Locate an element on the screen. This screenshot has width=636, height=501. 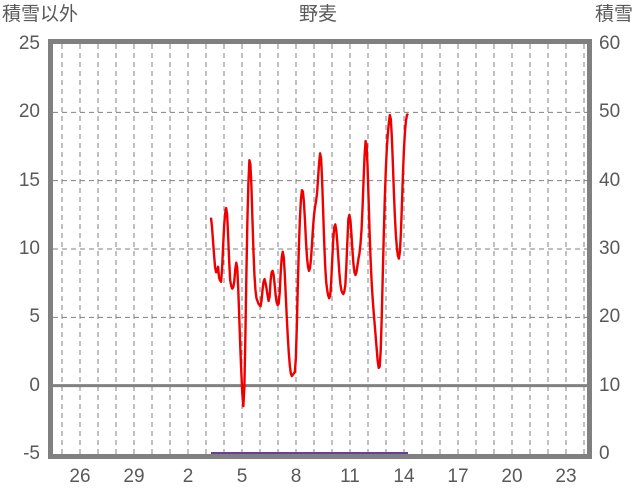
y-axis-left-tick: 15 is located at coordinates (29, 180).